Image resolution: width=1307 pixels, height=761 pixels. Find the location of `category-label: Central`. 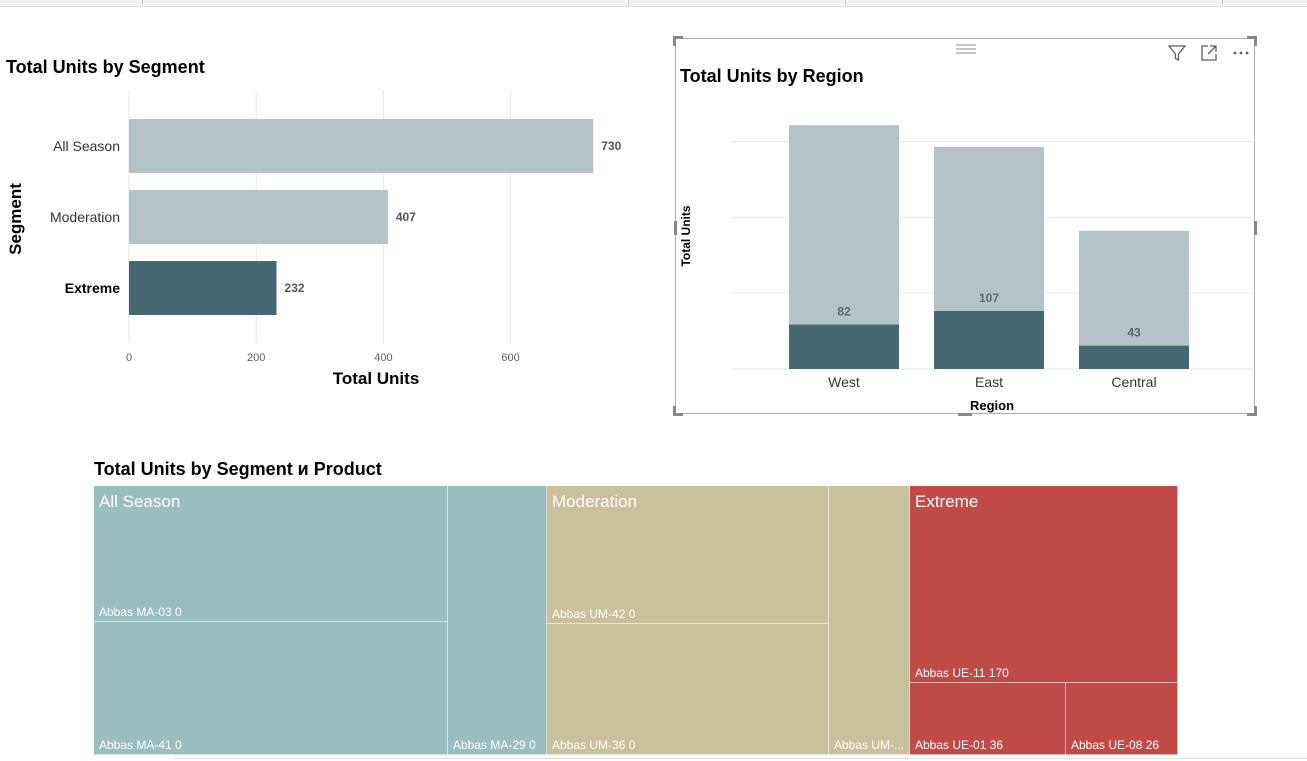

category-label: Central is located at coordinates (1133, 382).